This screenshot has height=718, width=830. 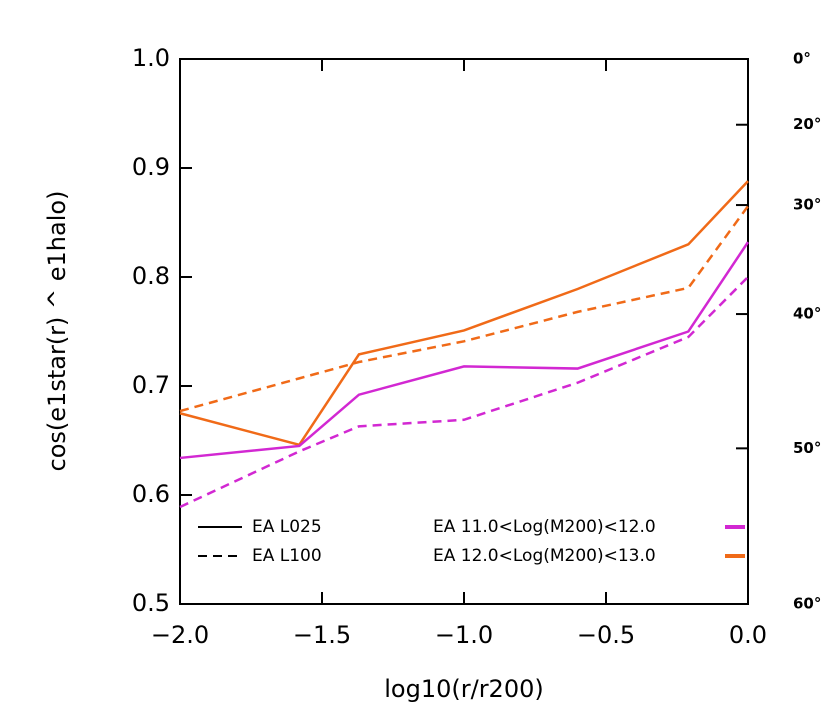 What do you see at coordinates (544, 527) in the screenshot?
I see `legend-label: EA 11.0<Log(M200)<12.0` at bounding box center [544, 527].